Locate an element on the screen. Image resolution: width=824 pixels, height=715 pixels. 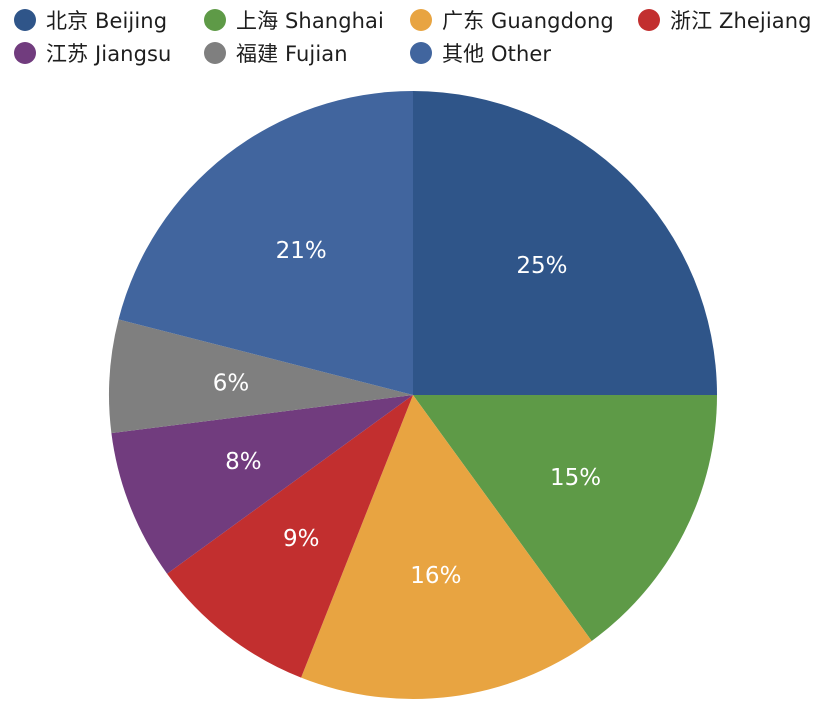
legend-item: 其他 Other is located at coordinates (480, 53).